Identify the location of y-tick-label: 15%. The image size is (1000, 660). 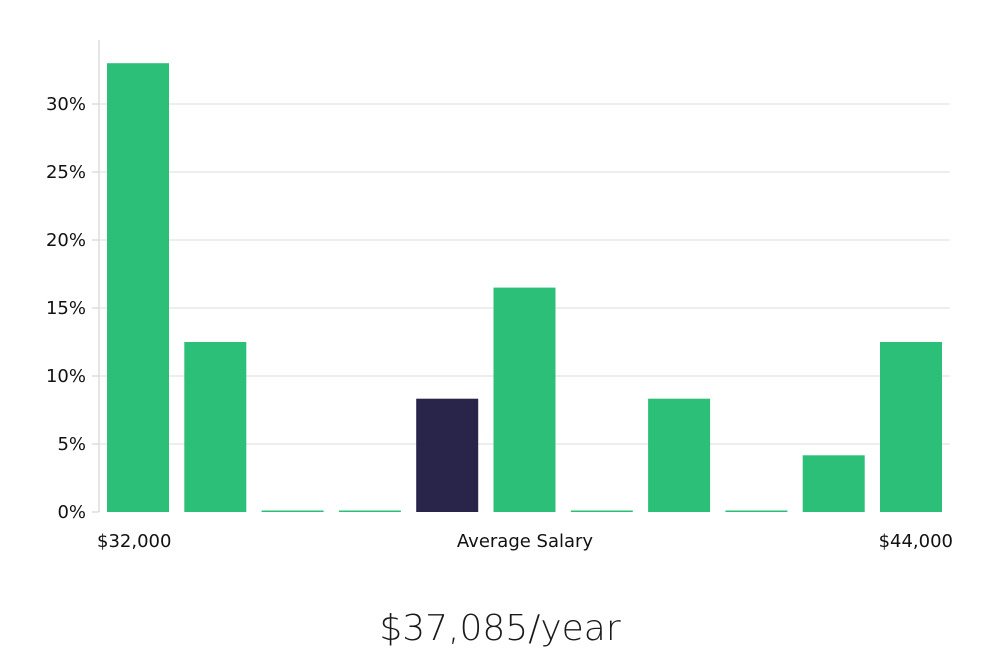
(66, 308).